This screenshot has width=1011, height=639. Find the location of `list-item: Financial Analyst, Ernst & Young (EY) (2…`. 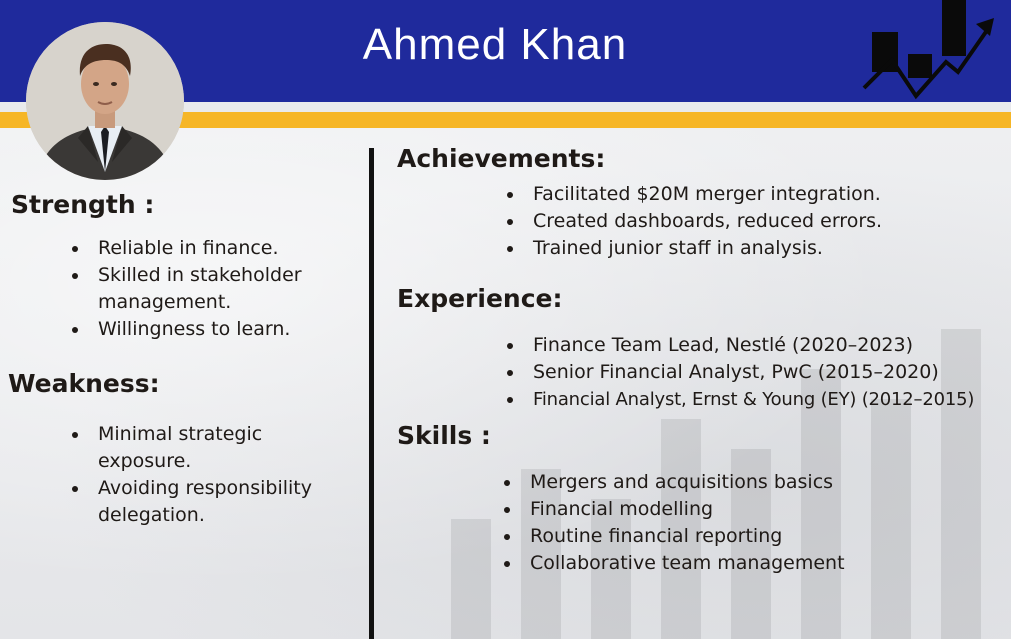

list-item: Financial Analyst, Ernst & Young (EY) (2… is located at coordinates (739, 399).